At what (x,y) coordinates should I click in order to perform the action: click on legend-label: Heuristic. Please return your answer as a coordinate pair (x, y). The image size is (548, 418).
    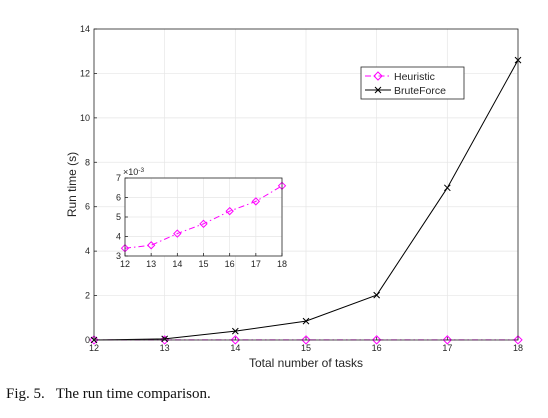
    Looking at the image, I should click on (414, 77).